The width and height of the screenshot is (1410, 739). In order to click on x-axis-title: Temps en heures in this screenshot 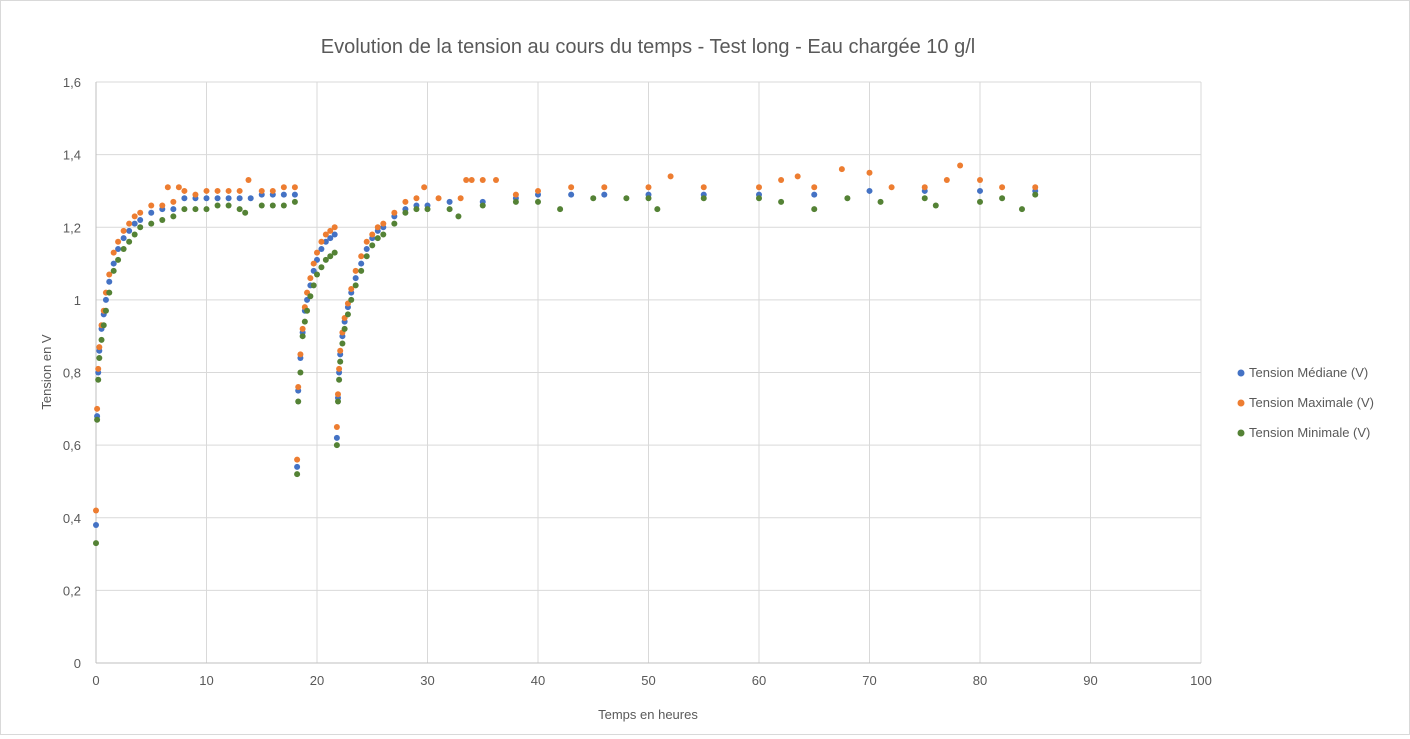, I will do `click(648, 714)`.